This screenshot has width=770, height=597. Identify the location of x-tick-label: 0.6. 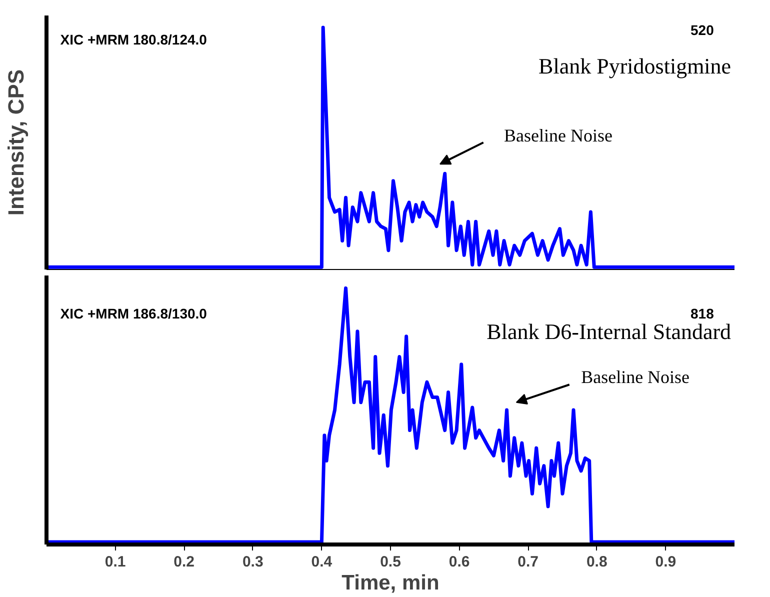
(459, 562).